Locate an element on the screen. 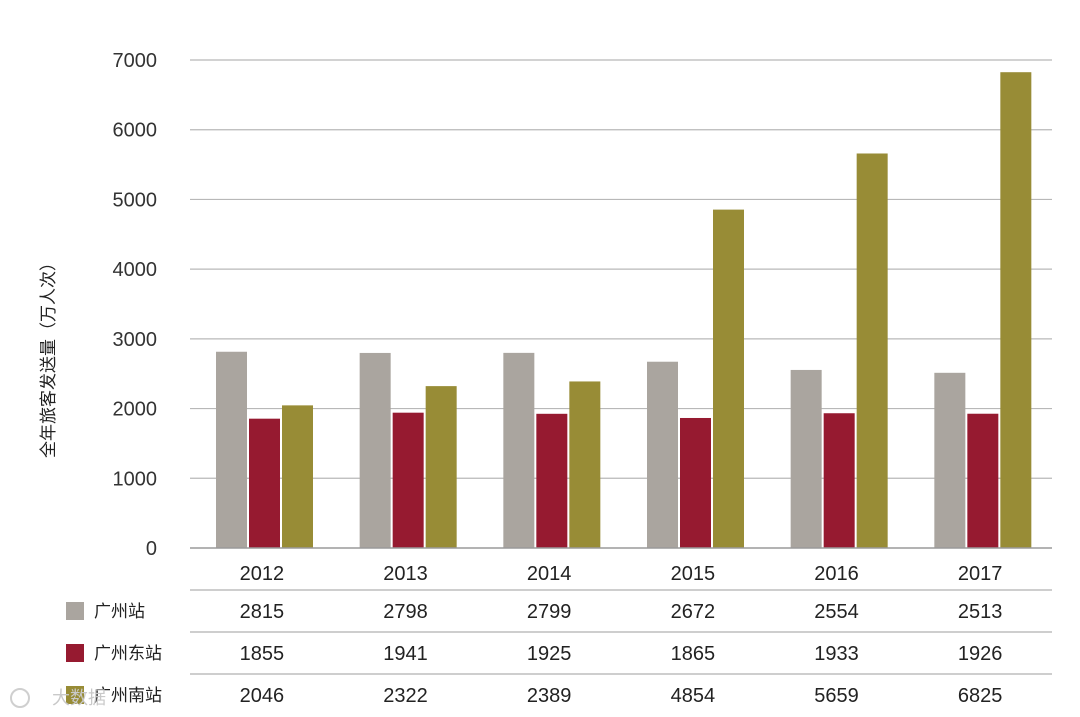 The width and height of the screenshot is (1080, 717). y-tick-label: 4000 is located at coordinates (135, 270).